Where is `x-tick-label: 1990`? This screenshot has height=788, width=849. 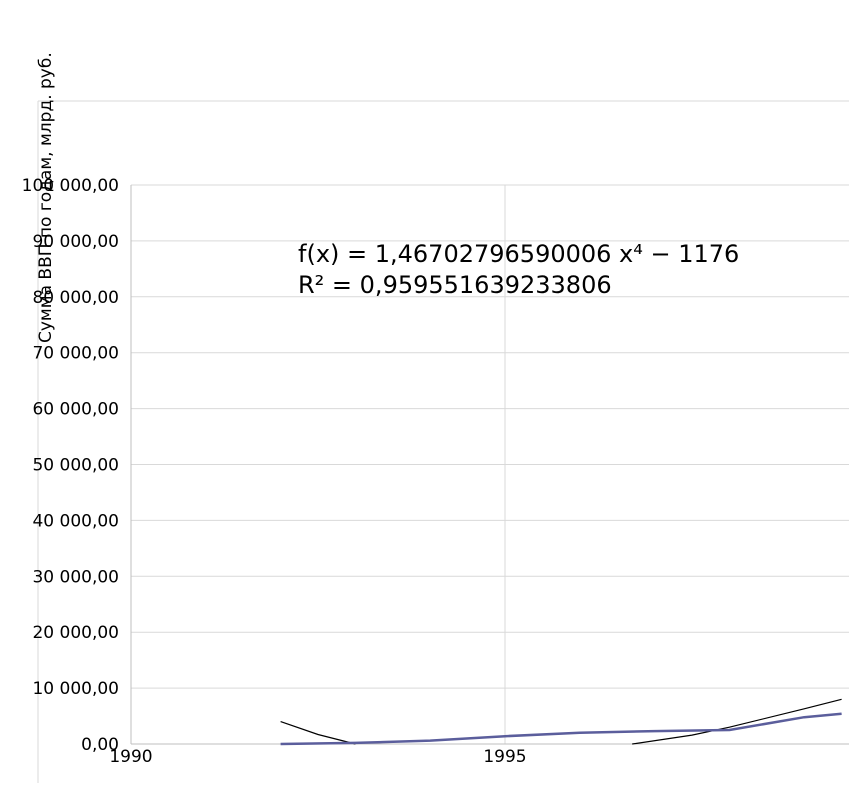 x-tick-label: 1990 is located at coordinates (130, 757).